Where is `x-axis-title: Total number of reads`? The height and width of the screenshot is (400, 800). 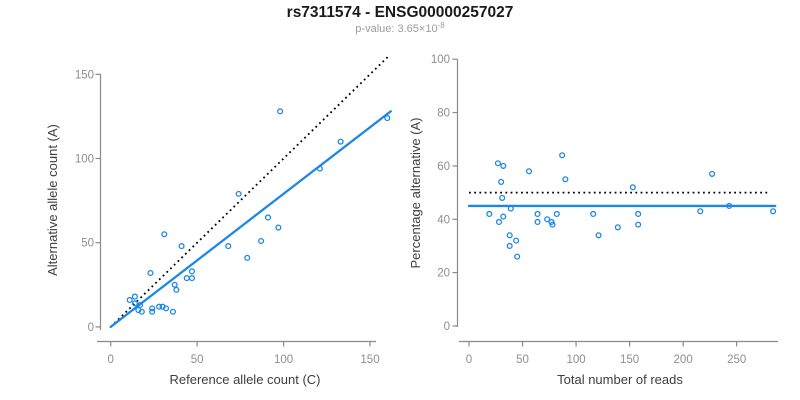 x-axis-title: Total number of reads is located at coordinates (620, 379).